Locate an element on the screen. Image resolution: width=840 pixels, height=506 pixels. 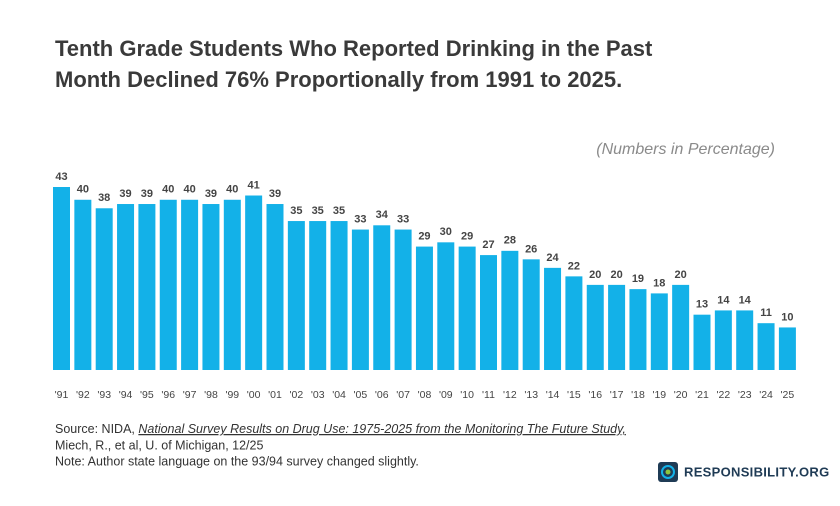
x-tick-label: '02 is located at coordinates (297, 395).